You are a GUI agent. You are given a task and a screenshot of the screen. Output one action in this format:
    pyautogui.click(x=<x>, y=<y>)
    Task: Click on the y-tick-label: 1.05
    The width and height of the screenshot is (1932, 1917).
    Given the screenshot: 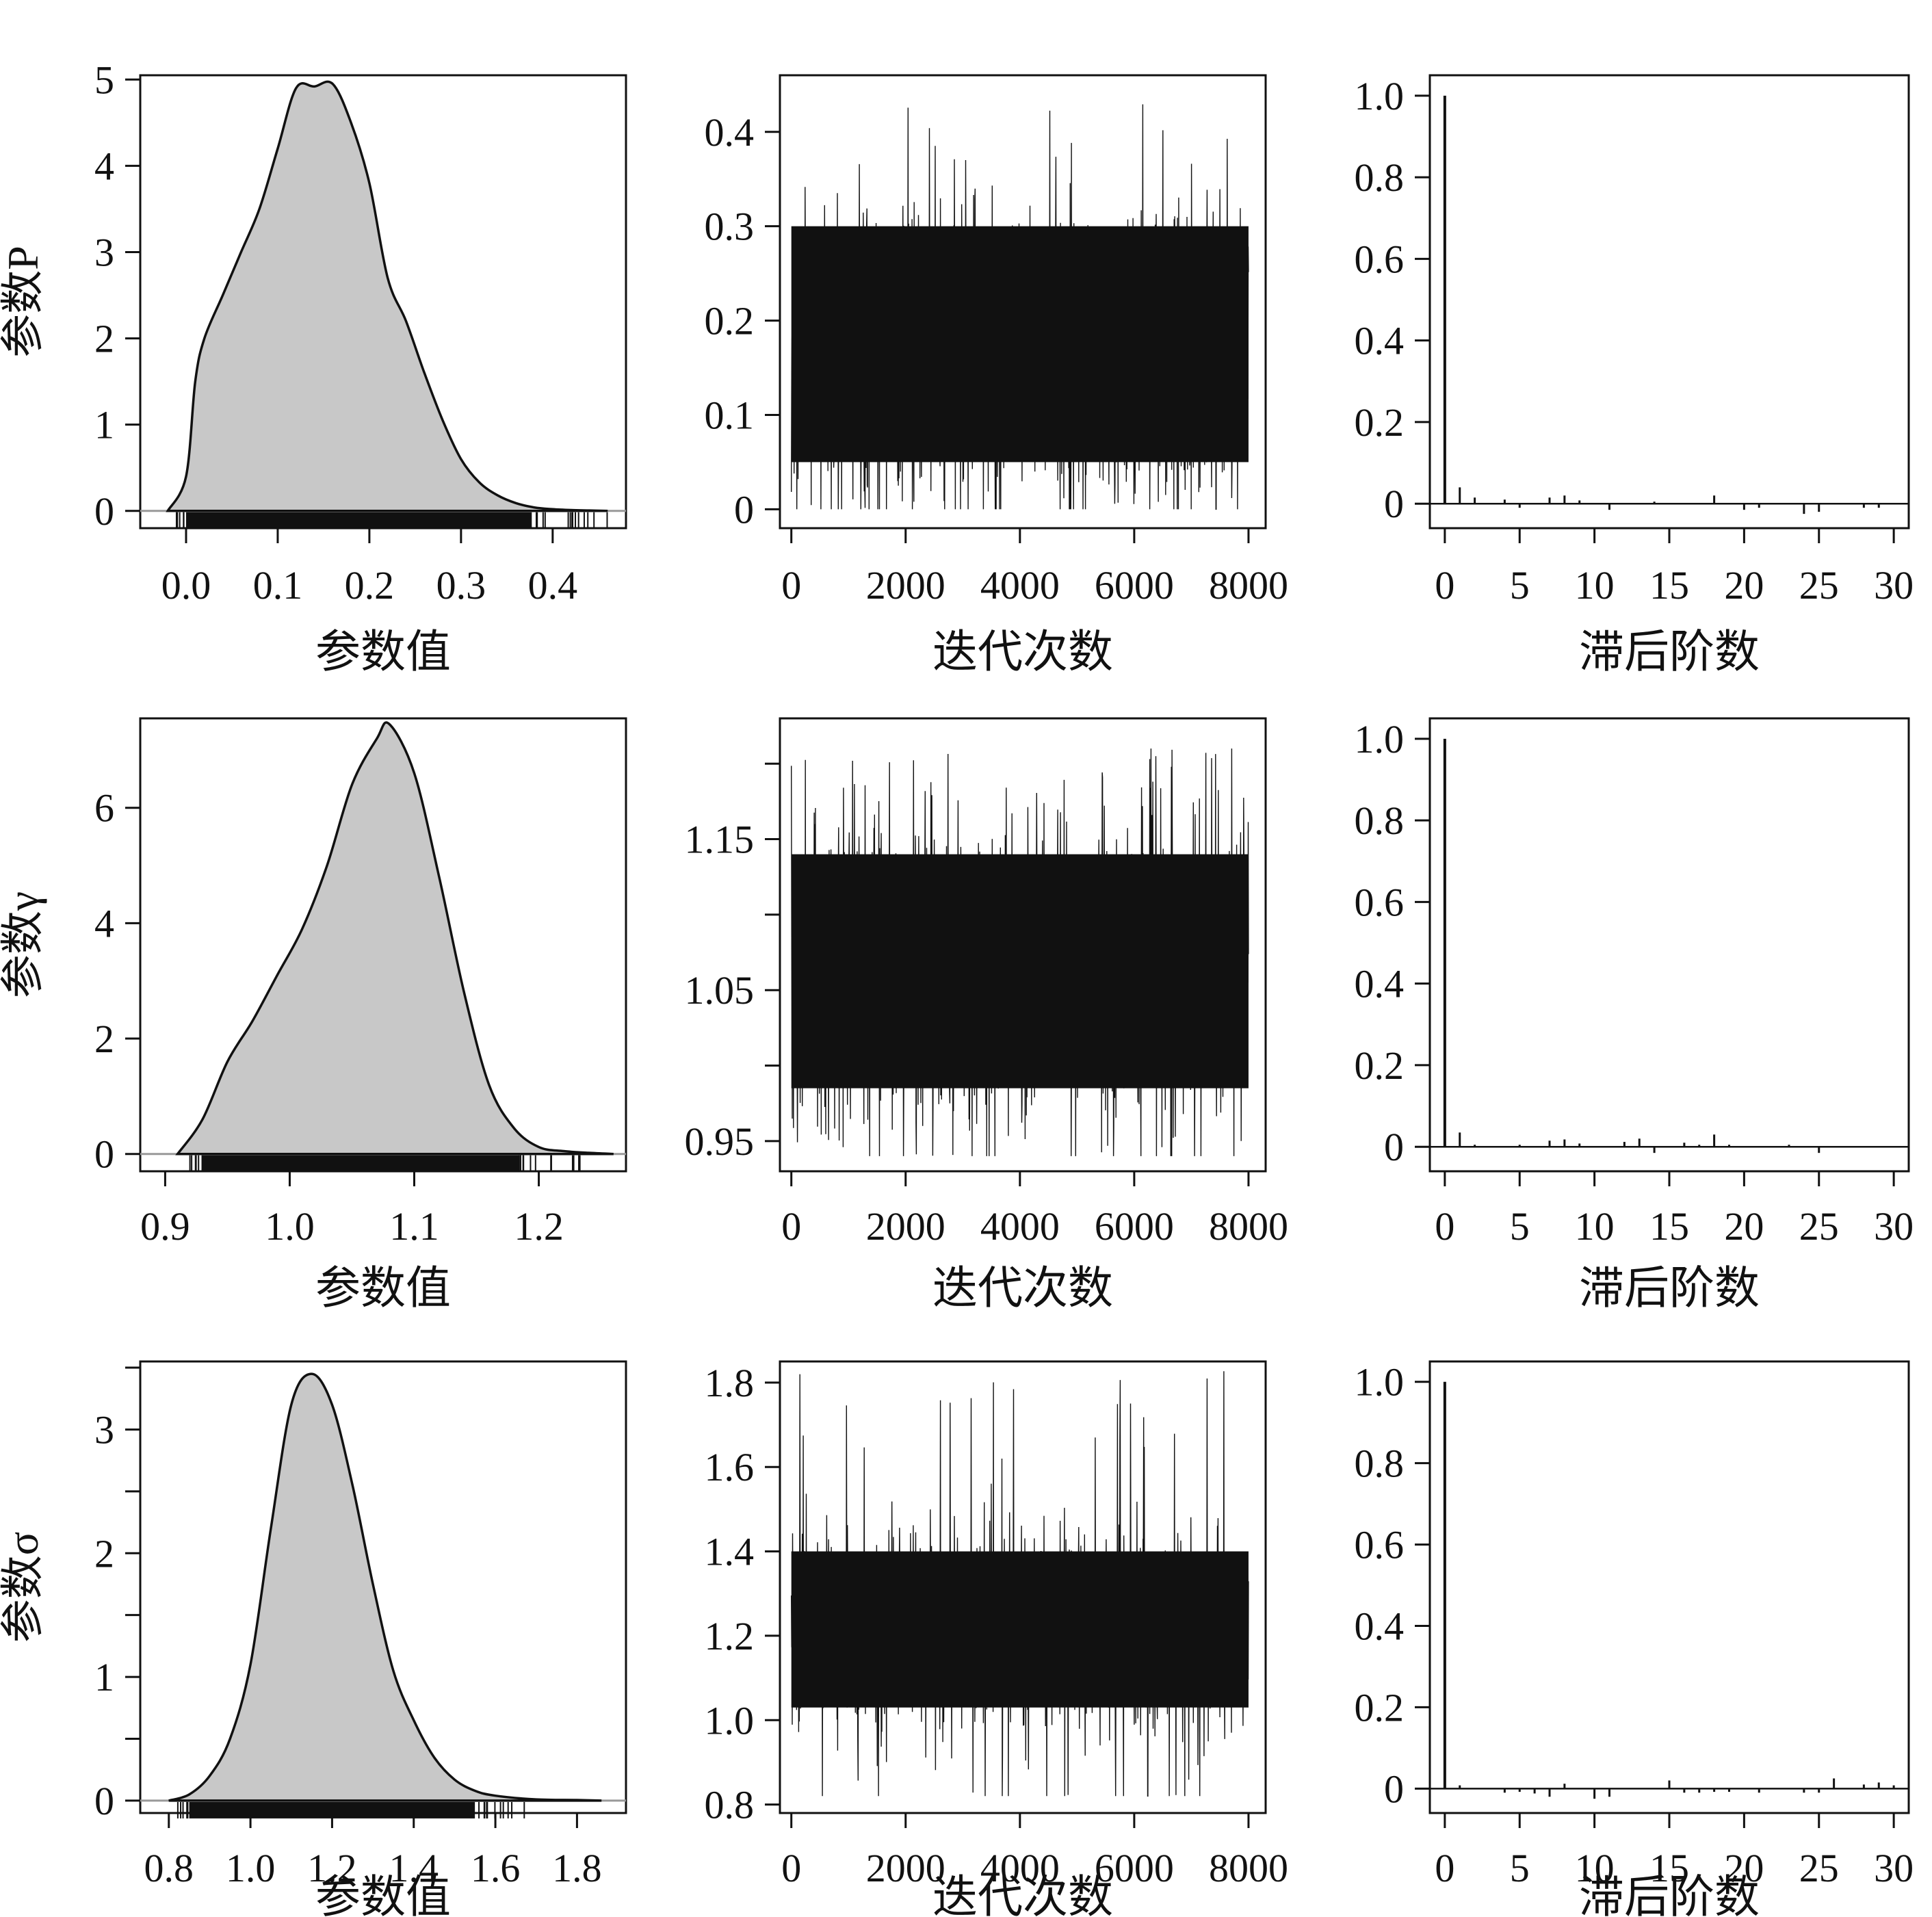 What is the action you would take?
    pyautogui.click(x=720, y=990)
    